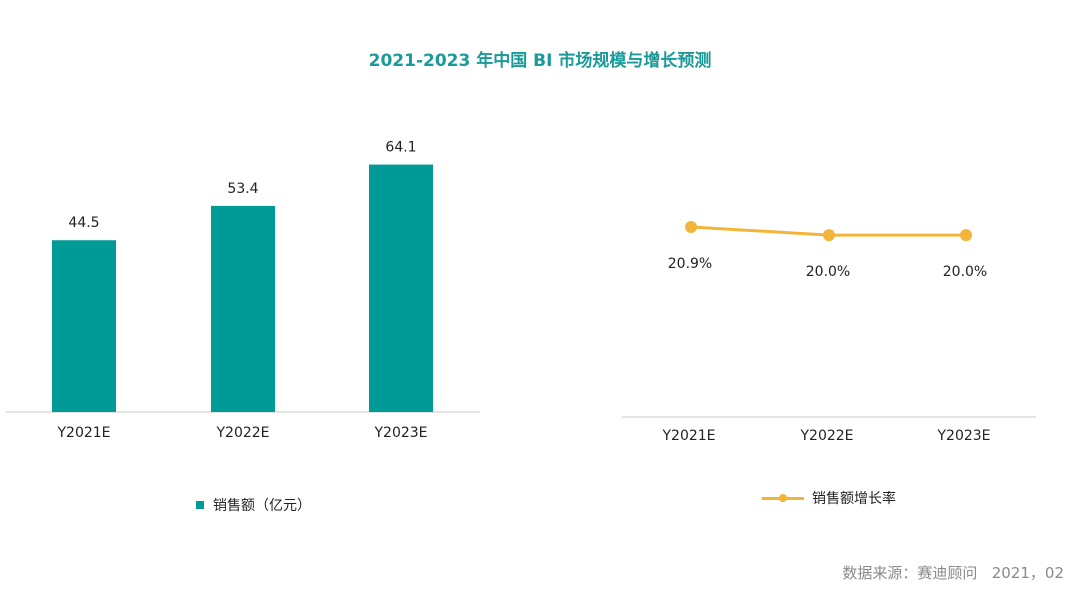 Image resolution: width=1080 pixels, height=607 pixels. I want to click on x-tick-label-right-3: Y2023E, so click(963, 436).